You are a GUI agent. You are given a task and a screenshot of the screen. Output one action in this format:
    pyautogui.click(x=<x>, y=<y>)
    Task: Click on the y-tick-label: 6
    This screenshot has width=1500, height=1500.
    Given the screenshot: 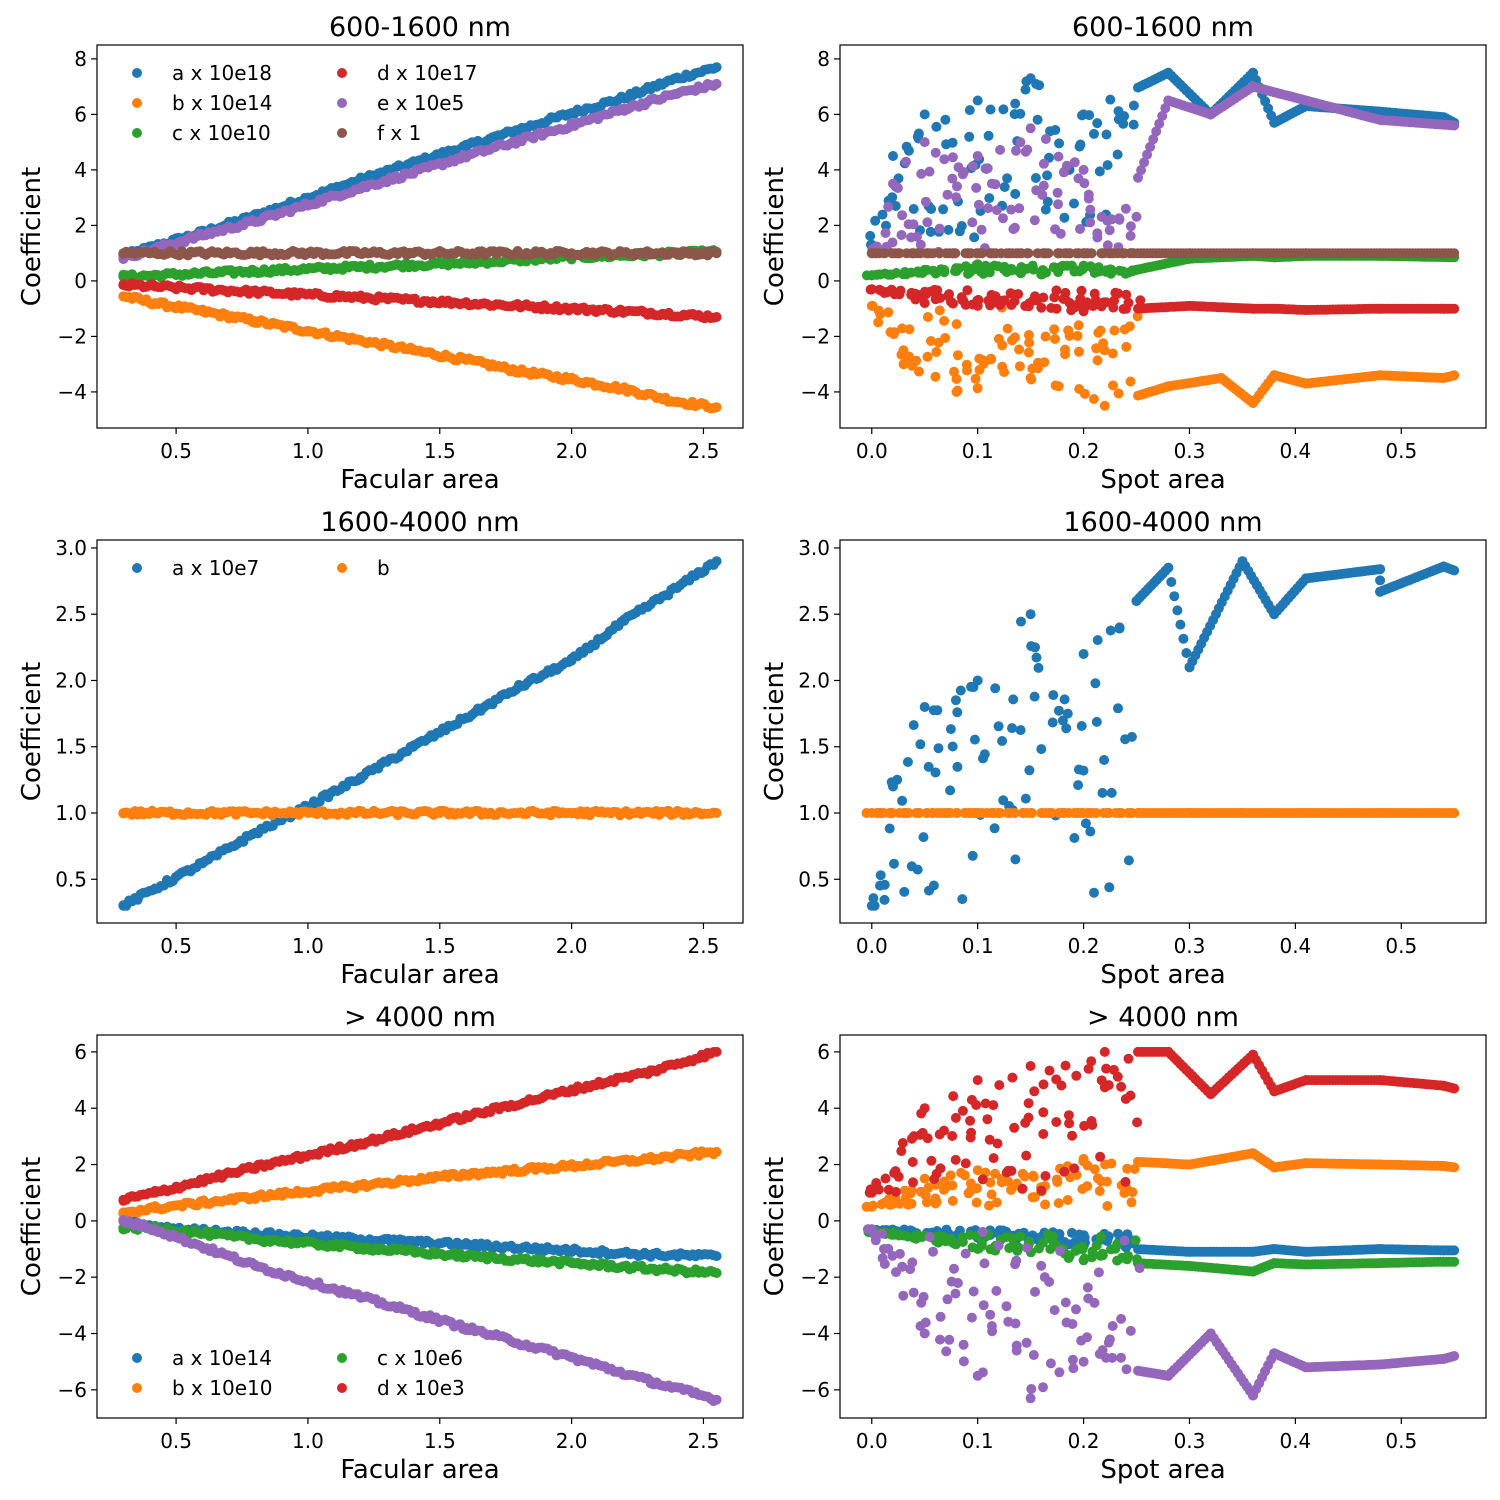 What is the action you would take?
    pyautogui.click(x=80, y=1052)
    